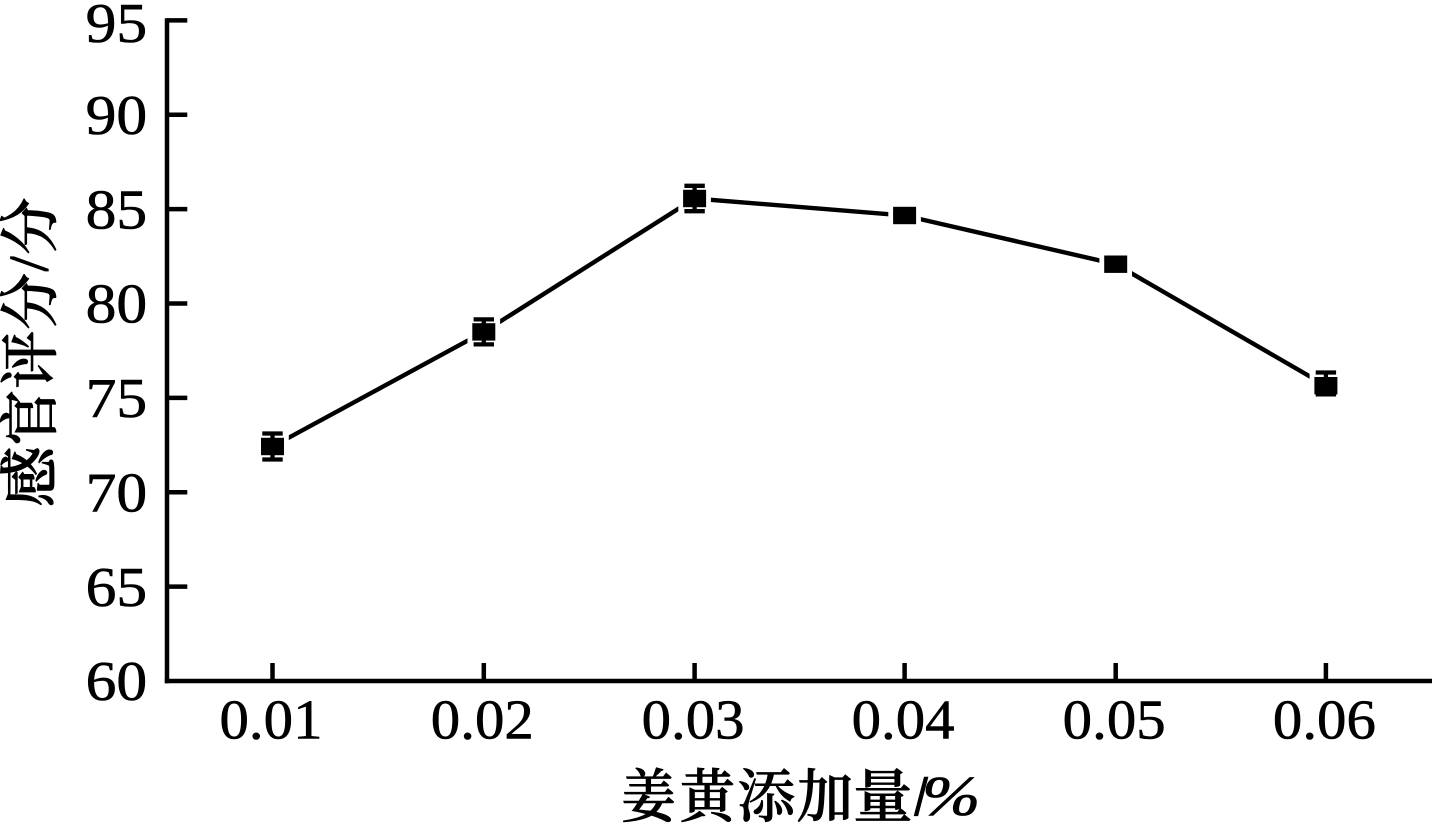  What do you see at coordinates (117, 682) in the screenshot?
I see `svg-text: 60` at bounding box center [117, 682].